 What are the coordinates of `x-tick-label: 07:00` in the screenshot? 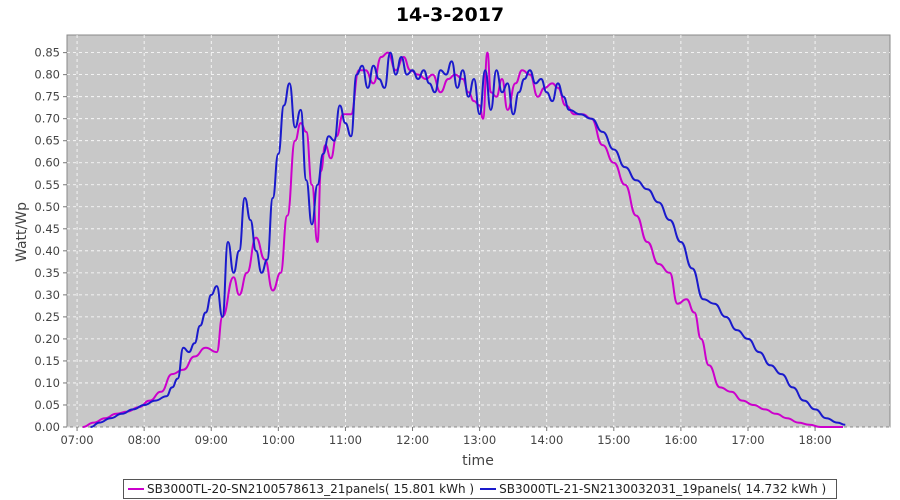 It's located at (76, 440).